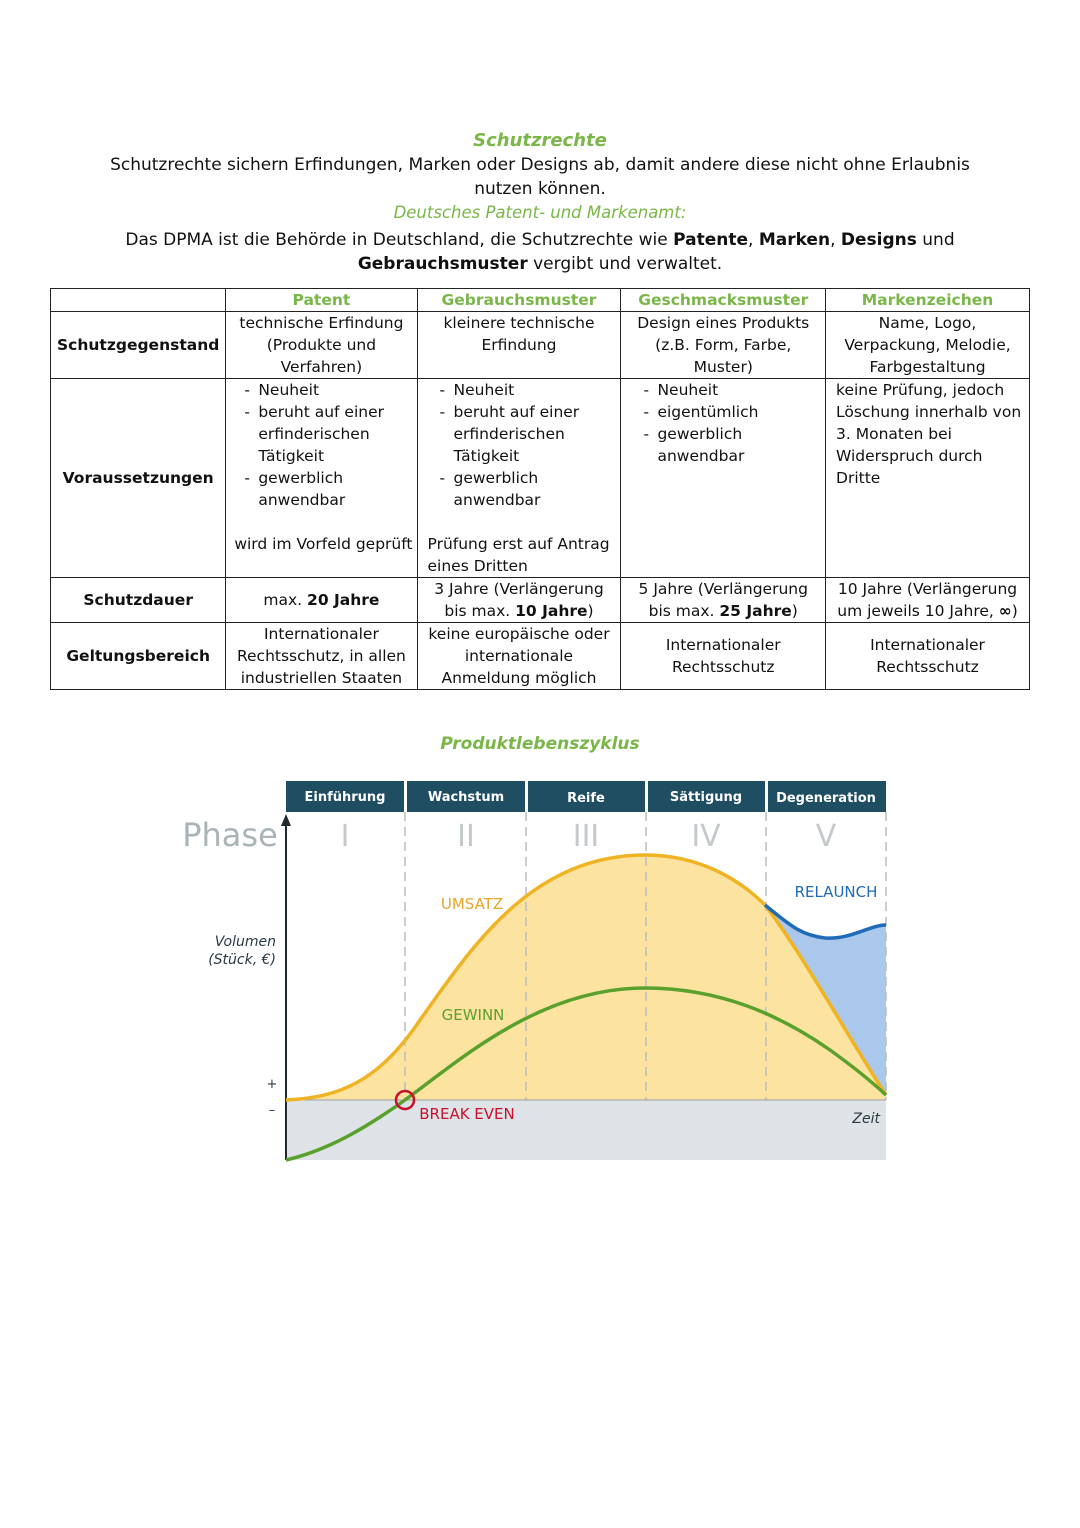 The image size is (1080, 1528). What do you see at coordinates (321, 345) in the screenshot?
I see `cell-line: (Produkte und` at bounding box center [321, 345].